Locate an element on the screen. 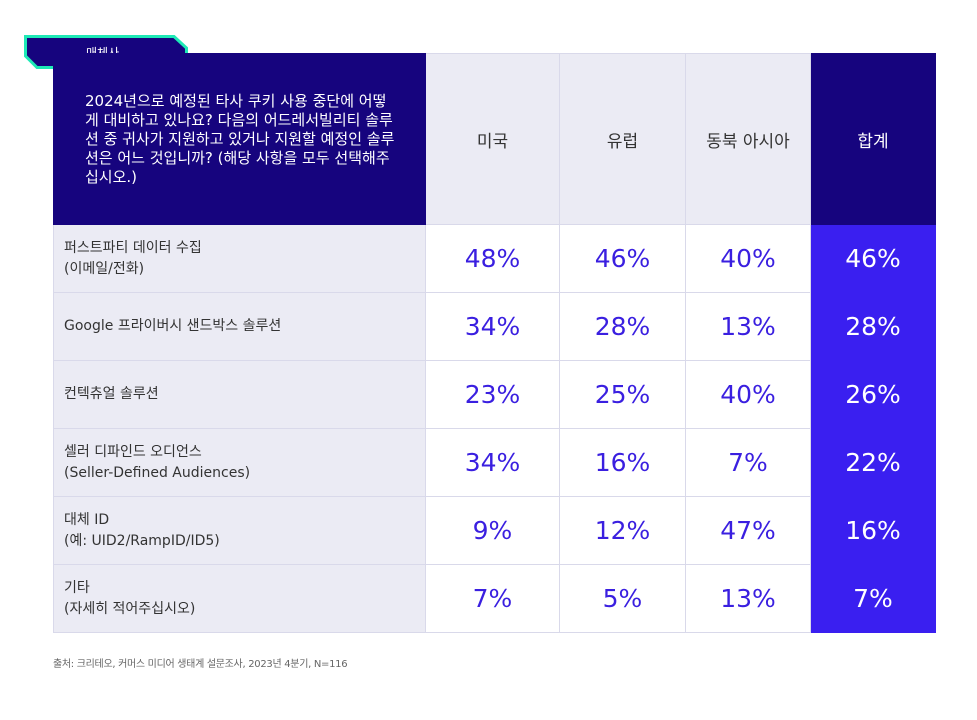  column-header-northeast-asia: 동북 아시아 is located at coordinates (748, 139).